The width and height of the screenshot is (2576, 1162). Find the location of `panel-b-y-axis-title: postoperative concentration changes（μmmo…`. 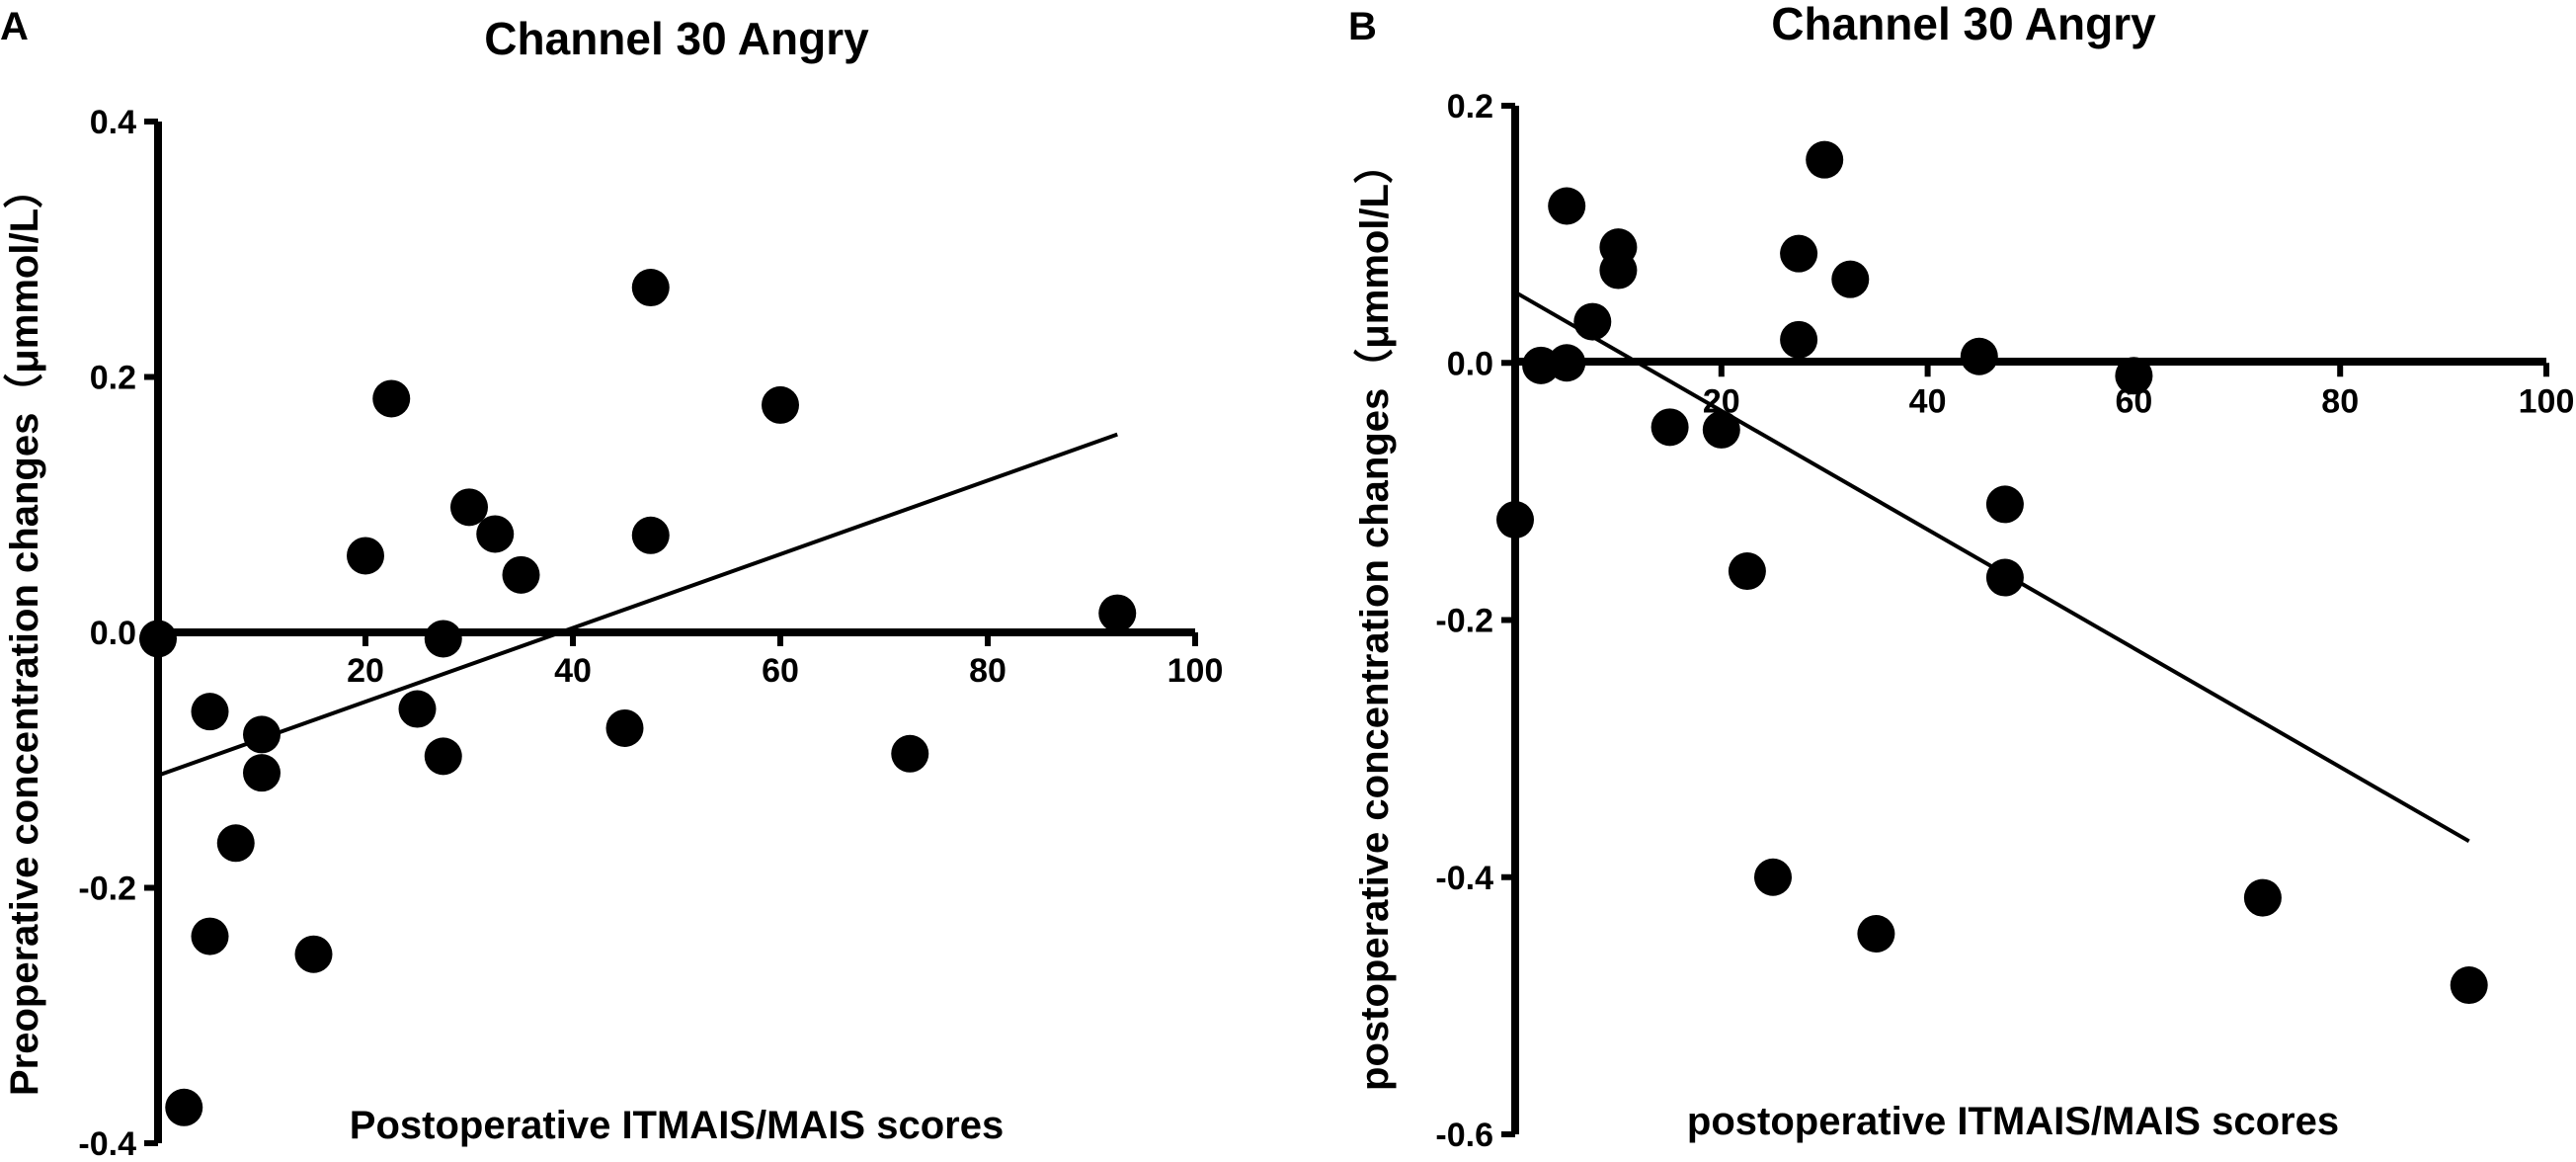

panel-b-y-axis-title: postoperative concentration changes（μmmo… is located at coordinates (1375, 617).